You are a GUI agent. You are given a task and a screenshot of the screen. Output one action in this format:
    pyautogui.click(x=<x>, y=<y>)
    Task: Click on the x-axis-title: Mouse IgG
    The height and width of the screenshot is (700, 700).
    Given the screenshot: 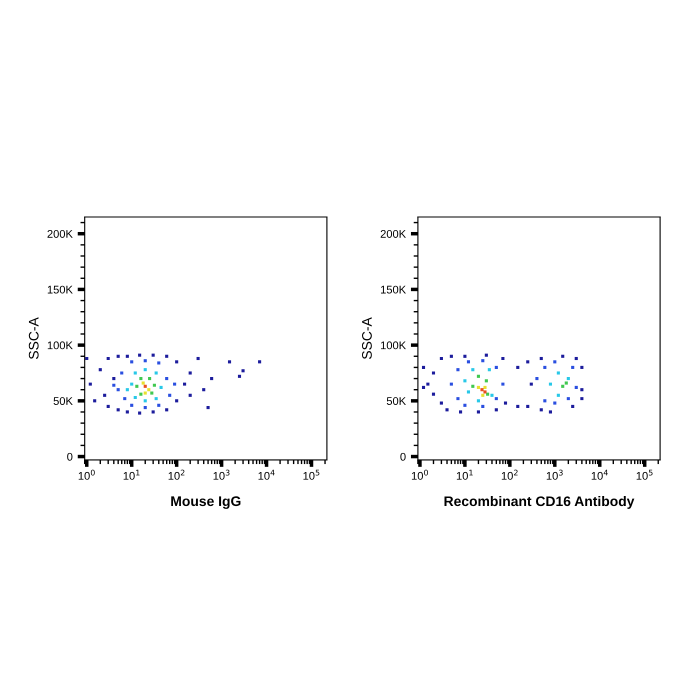 What is the action you would take?
    pyautogui.click(x=205, y=502)
    